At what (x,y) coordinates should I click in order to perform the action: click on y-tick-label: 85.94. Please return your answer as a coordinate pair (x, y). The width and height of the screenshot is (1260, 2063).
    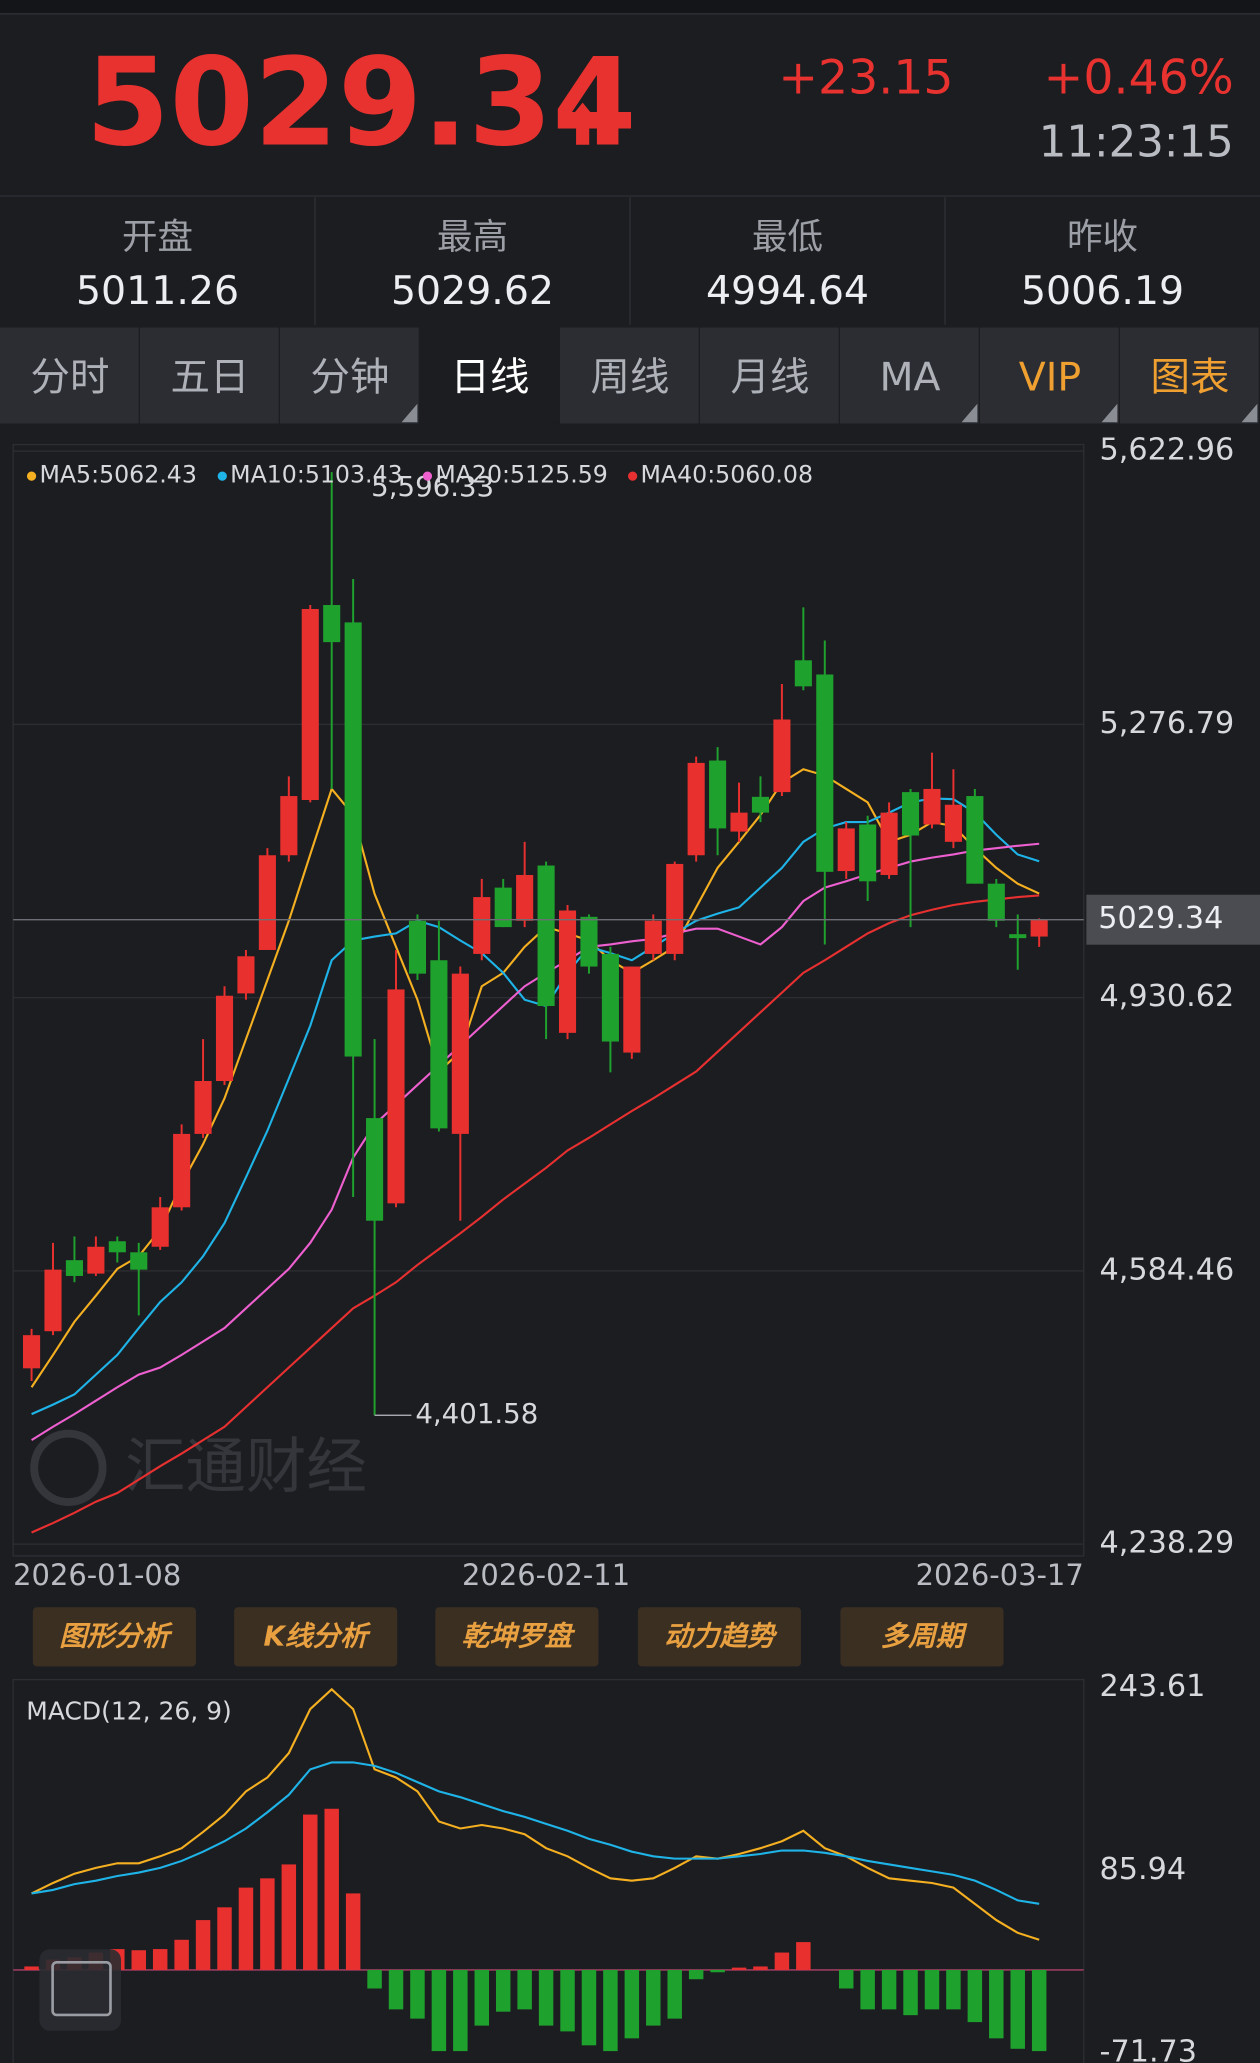
    Looking at the image, I should click on (1143, 1869).